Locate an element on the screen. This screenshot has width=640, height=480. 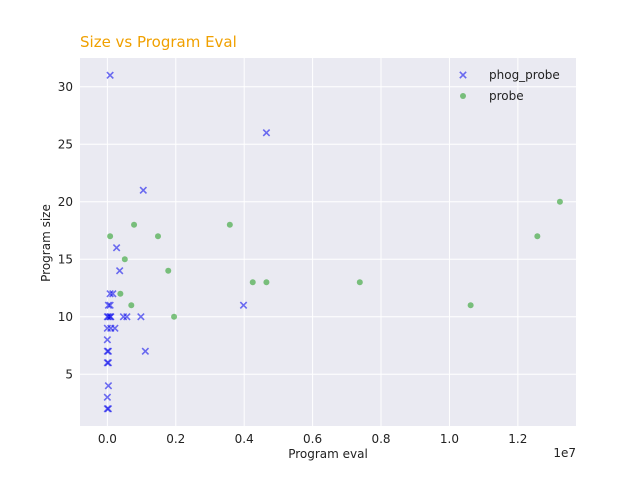
legend-marker-probe is located at coordinates (463, 96).